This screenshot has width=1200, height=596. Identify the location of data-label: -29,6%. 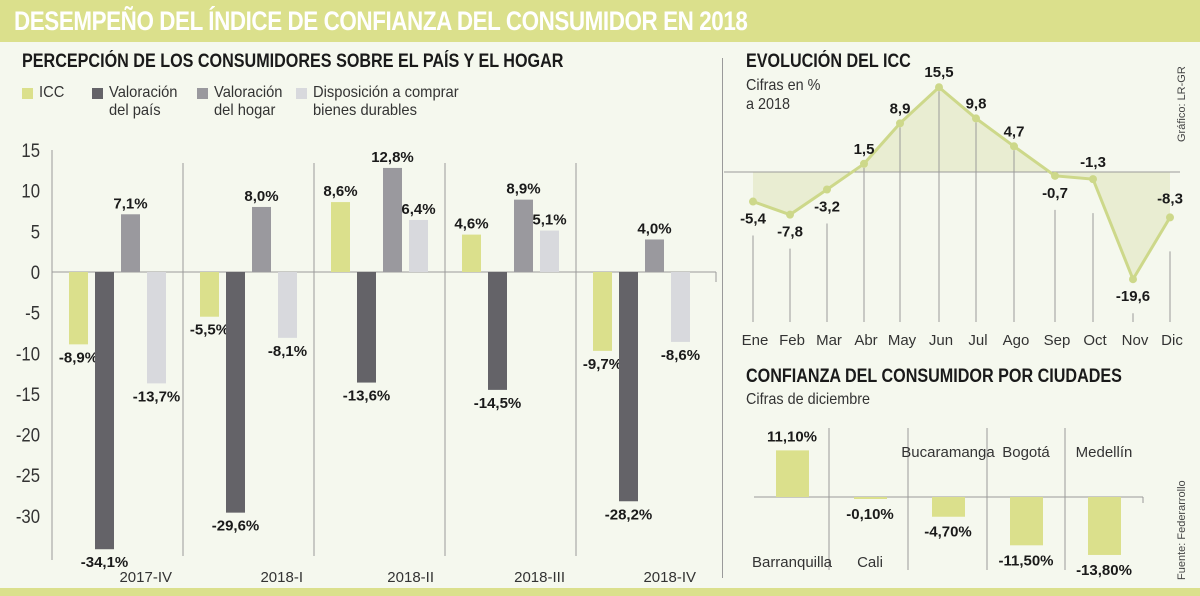
(236, 526).